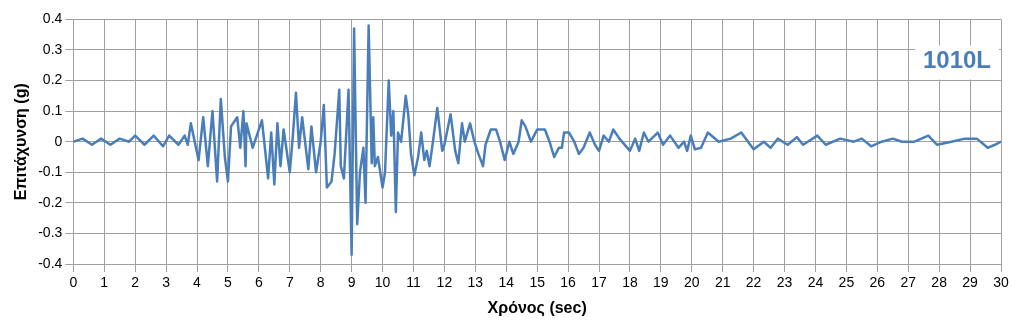  Describe the element at coordinates (537, 282) in the screenshot. I see `x-tick-label: 15` at that location.